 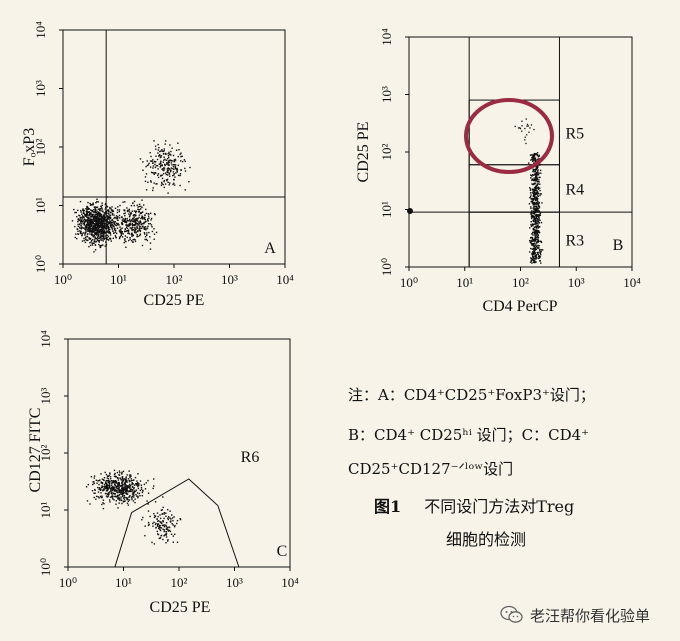 I want to click on panel-c-x-tick-label: 10¹, so click(x=123, y=582).